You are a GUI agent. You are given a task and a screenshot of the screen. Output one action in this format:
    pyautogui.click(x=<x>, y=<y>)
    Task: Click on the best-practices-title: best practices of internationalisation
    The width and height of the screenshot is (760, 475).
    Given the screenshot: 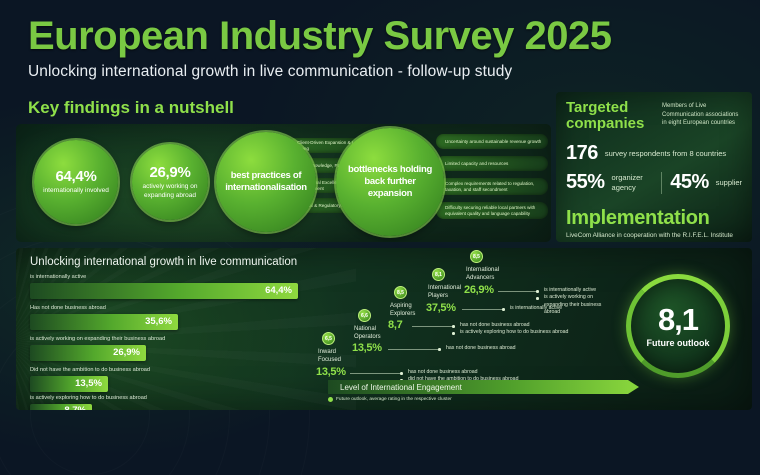 What is the action you would take?
    pyautogui.click(x=266, y=181)
    